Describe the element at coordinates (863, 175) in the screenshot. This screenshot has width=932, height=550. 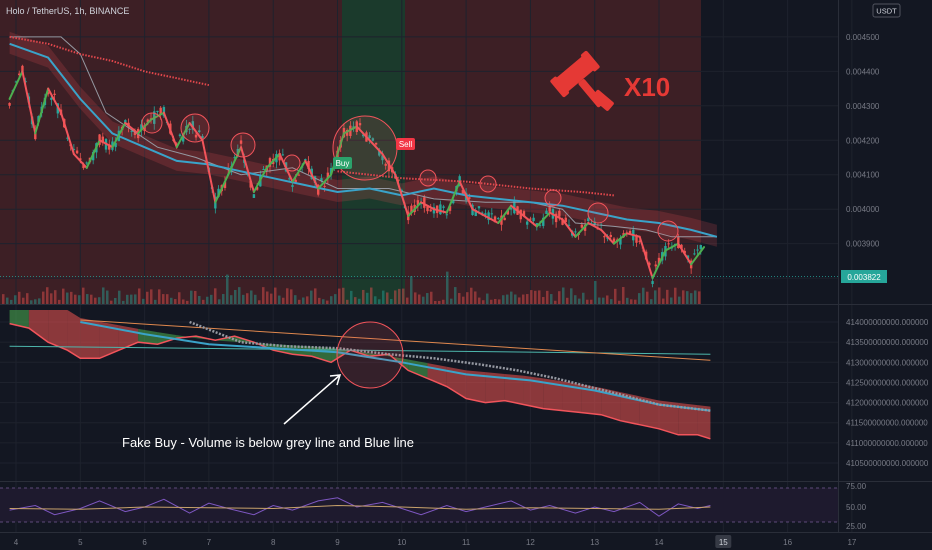
I see `price-tick-label: 0.004100` at that location.